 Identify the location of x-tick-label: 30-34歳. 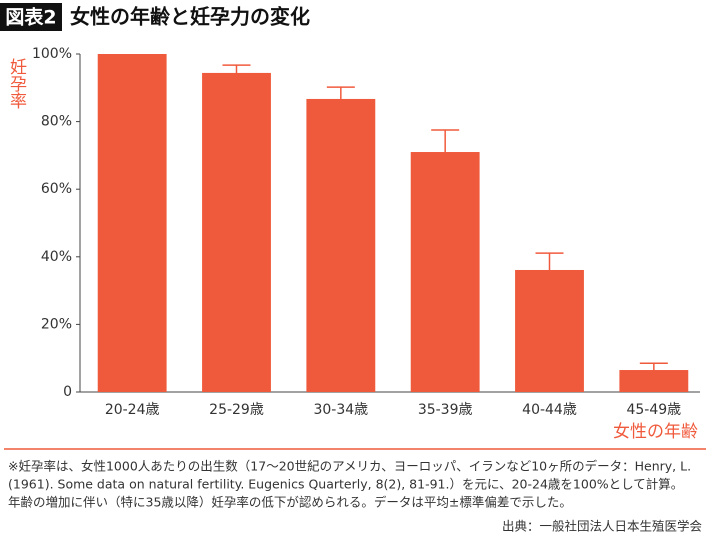
(340, 410).